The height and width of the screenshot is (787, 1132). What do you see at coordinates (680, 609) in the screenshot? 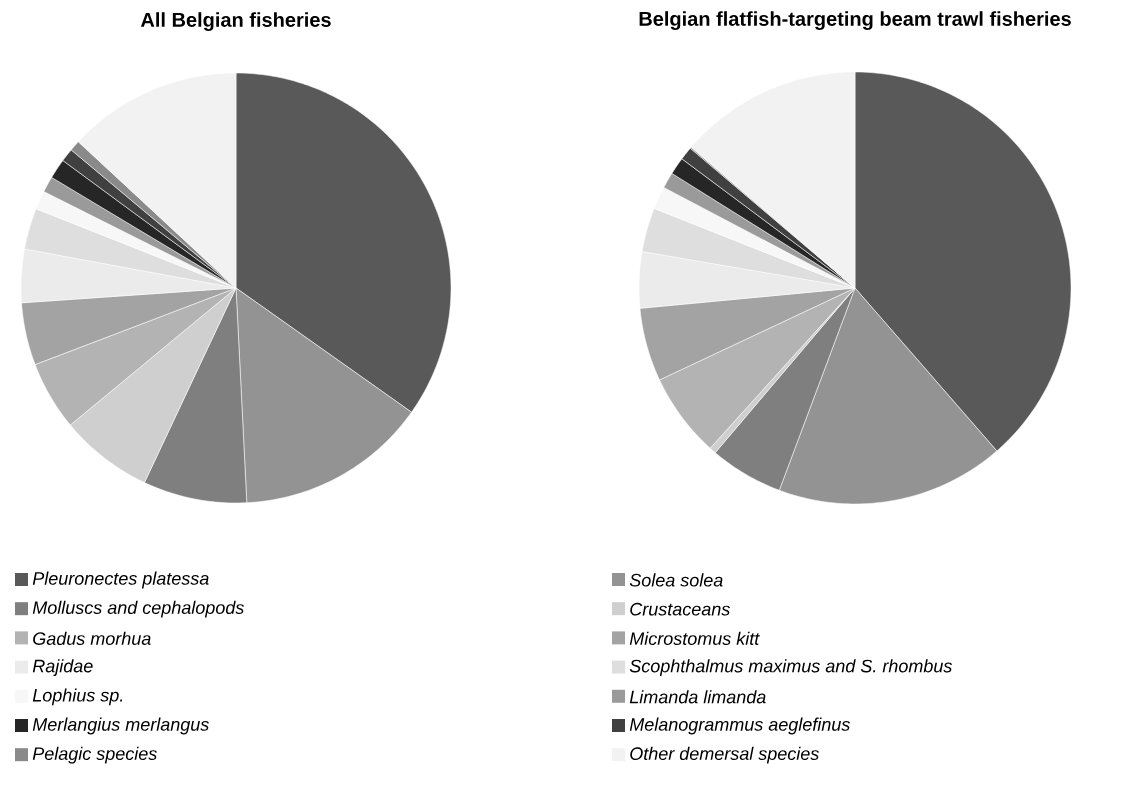
I see `legend-label: Crustaceans` at bounding box center [680, 609].